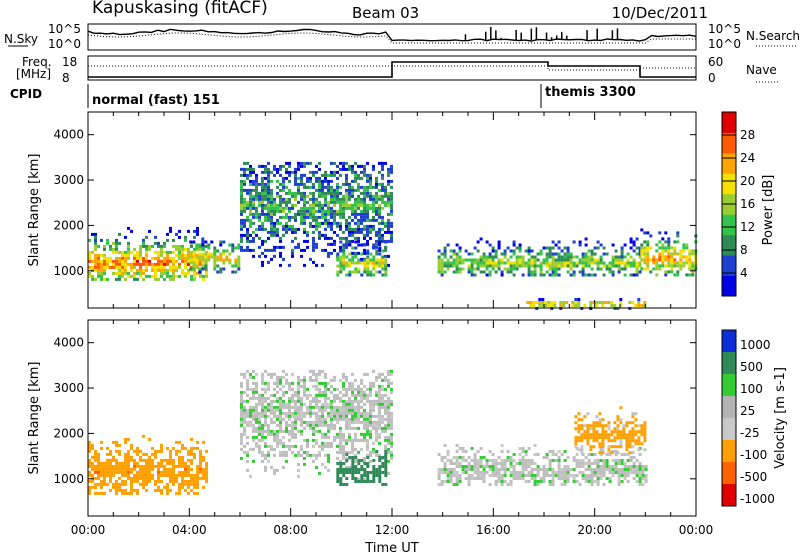 The height and width of the screenshot is (554, 800). Describe the element at coordinates (753, 455) in the screenshot. I see `velocity-colorbar-tick: -100` at that location.